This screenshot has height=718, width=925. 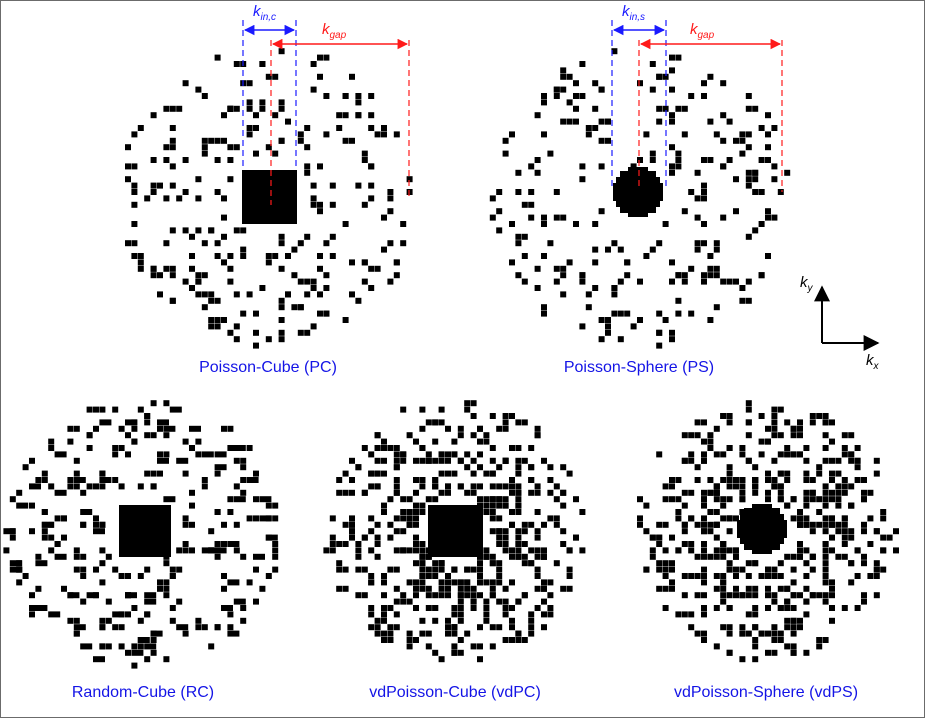 I want to click on vdpc-sampling-points, so click(x=454, y=531).